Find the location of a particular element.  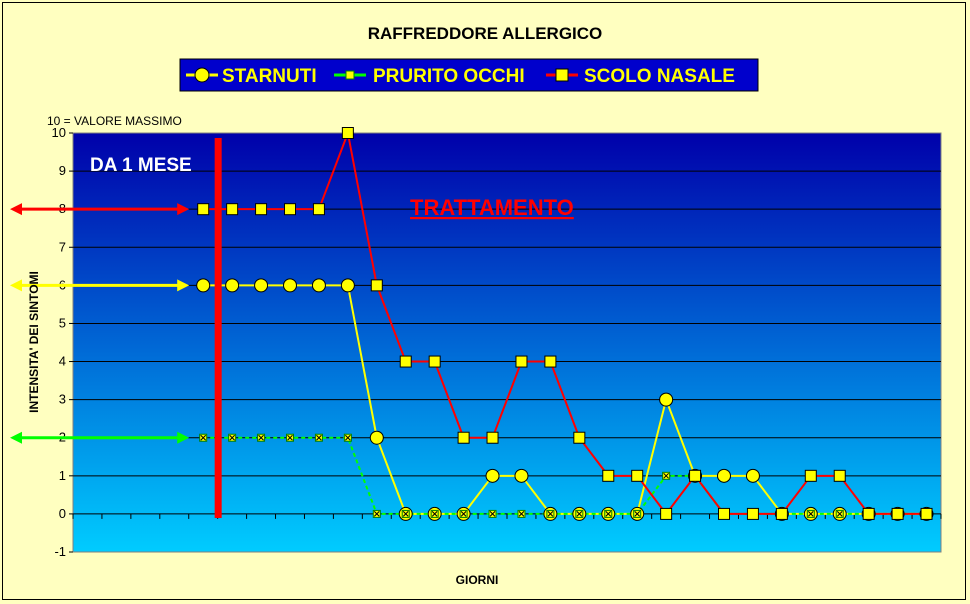

x-axis-label: GIORNI is located at coordinates (477, 580).